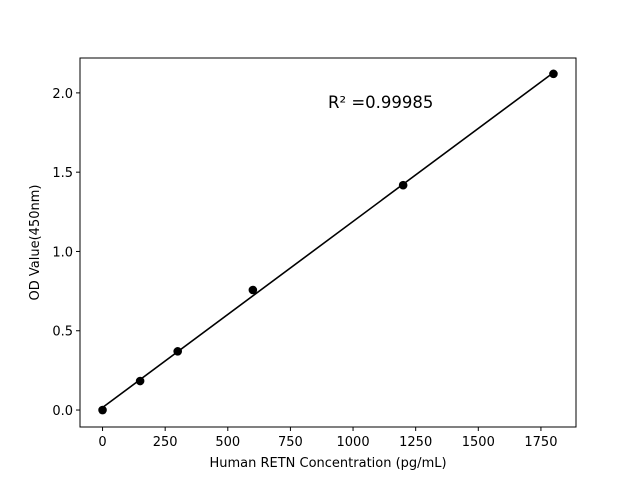  Describe the element at coordinates (290, 442) in the screenshot. I see `x-tick-label: 750` at that location.